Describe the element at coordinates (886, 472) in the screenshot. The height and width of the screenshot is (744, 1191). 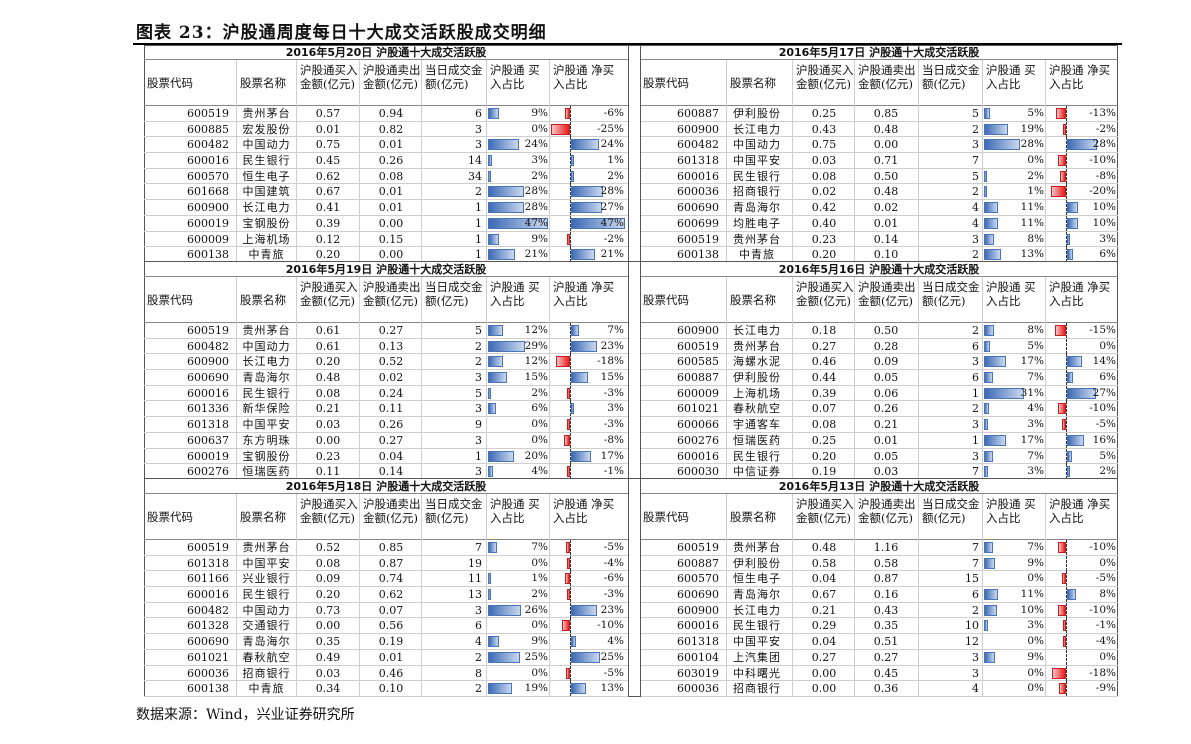
I see `sell-amount: 0.03` at that location.